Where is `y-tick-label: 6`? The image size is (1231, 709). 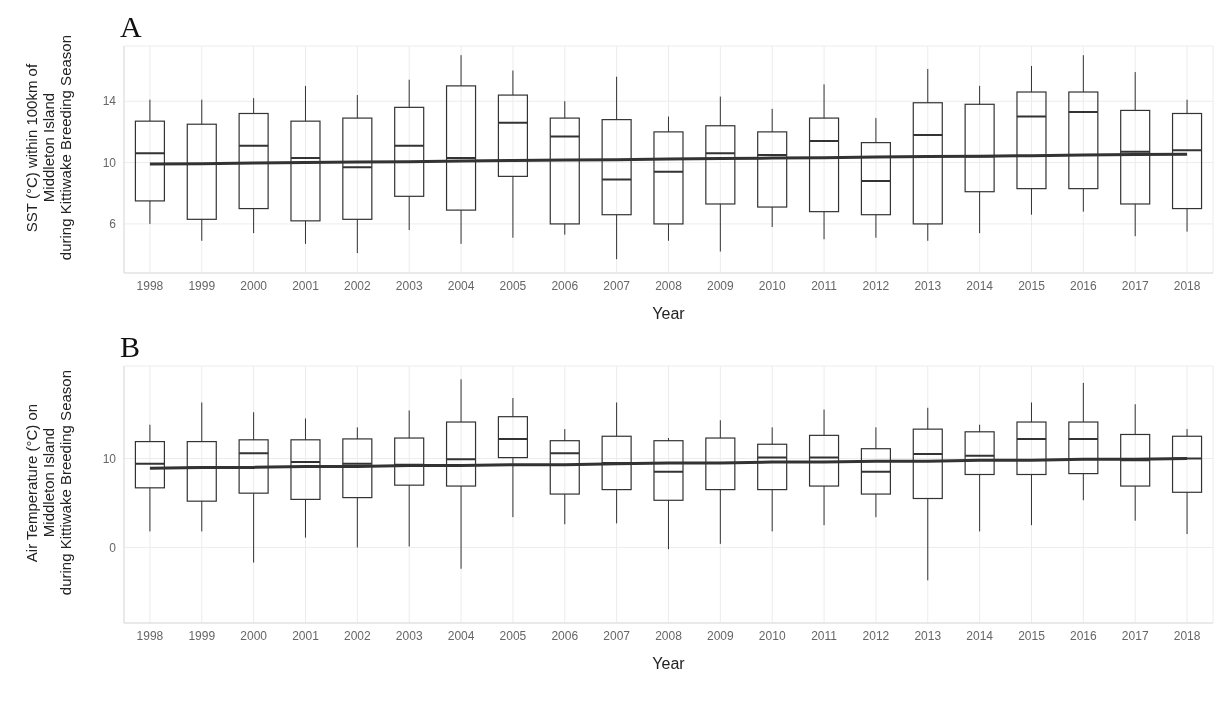 y-tick-label: 6 is located at coordinates (113, 224).